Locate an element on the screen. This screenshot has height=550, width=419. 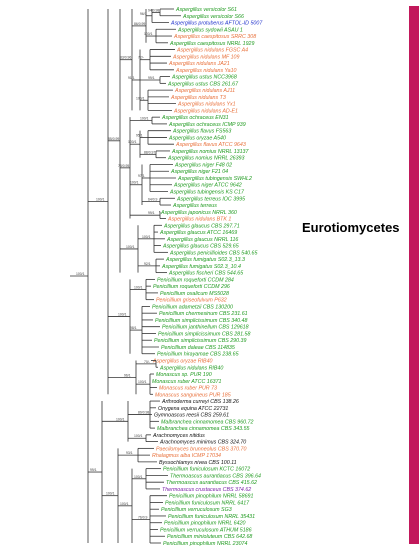
taxon-label: Aspergillus ochraceus EN31 is located at coordinates (195, 118).